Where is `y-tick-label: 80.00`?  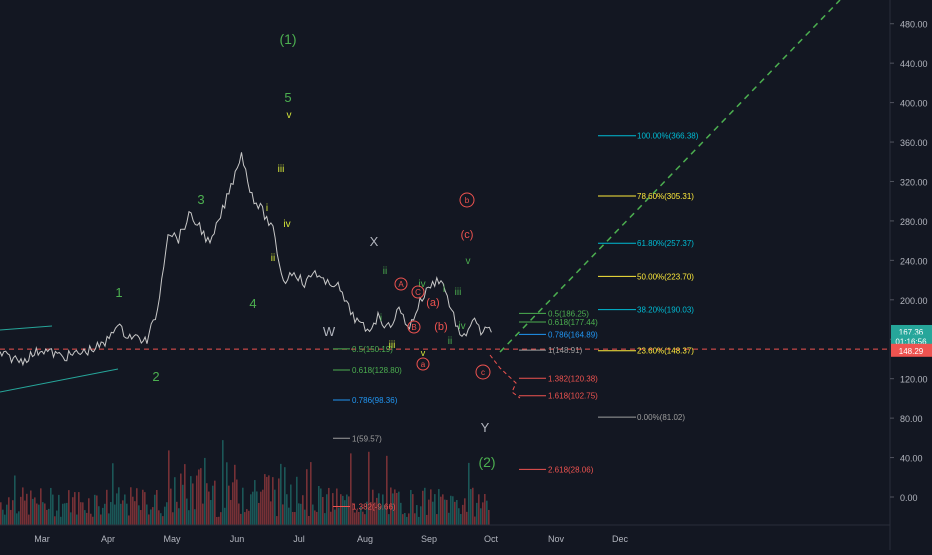
y-tick-label: 80.00 is located at coordinates (911, 419).